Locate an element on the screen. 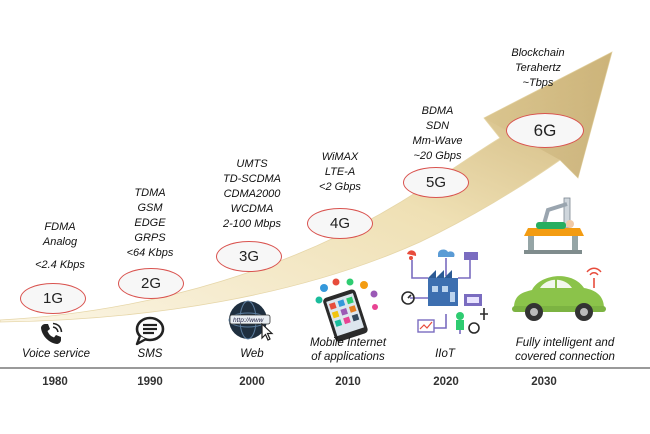 This screenshot has width=650, height=434. caption-line: of applications is located at coordinates (348, 357).